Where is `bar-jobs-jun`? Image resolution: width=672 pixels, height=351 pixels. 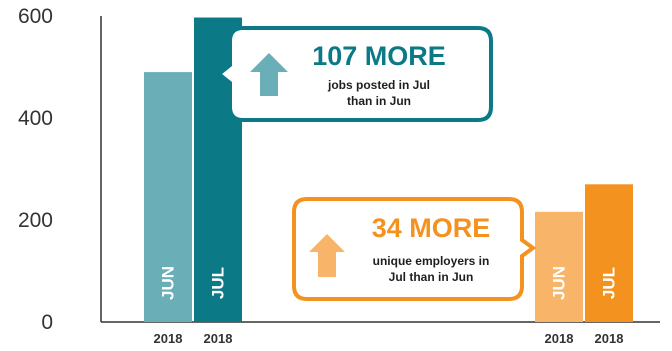 bar-jobs-jun is located at coordinates (168, 197).